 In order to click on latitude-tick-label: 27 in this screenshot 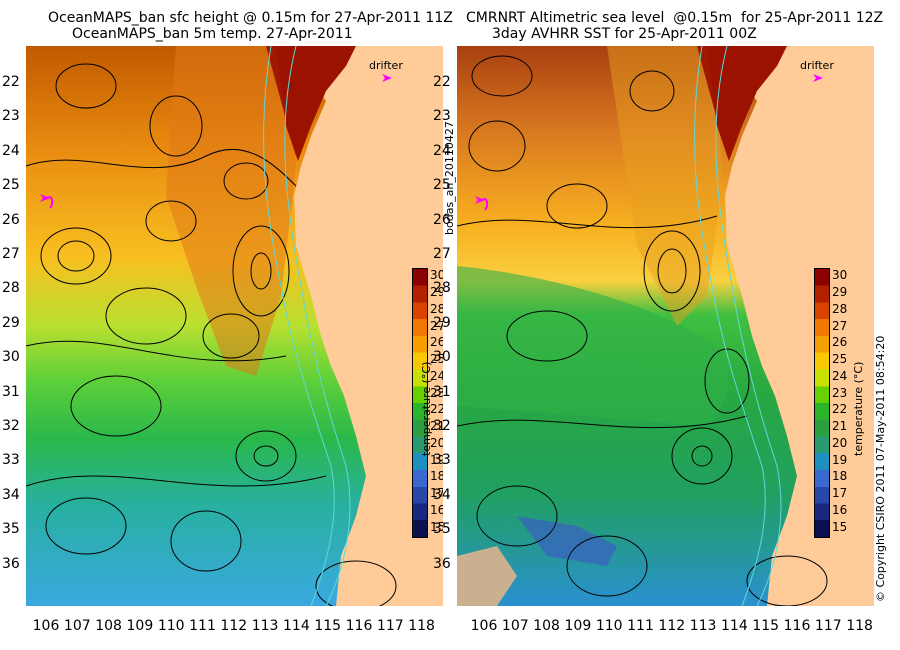, I will do `click(442, 254)`.